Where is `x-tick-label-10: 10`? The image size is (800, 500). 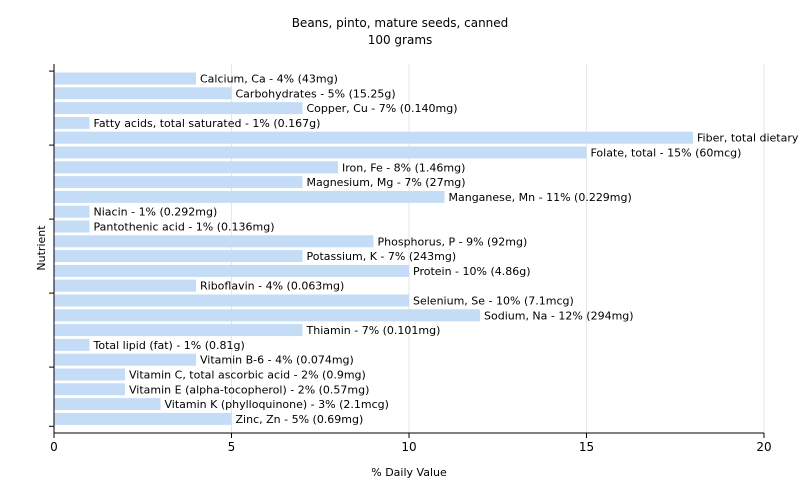 x-tick-label-10: 10 is located at coordinates (408, 447).